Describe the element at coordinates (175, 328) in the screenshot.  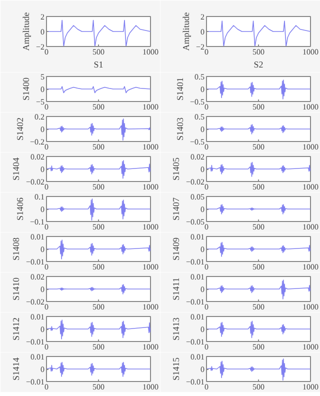
I see `y-axis-title: S1413` at that location.